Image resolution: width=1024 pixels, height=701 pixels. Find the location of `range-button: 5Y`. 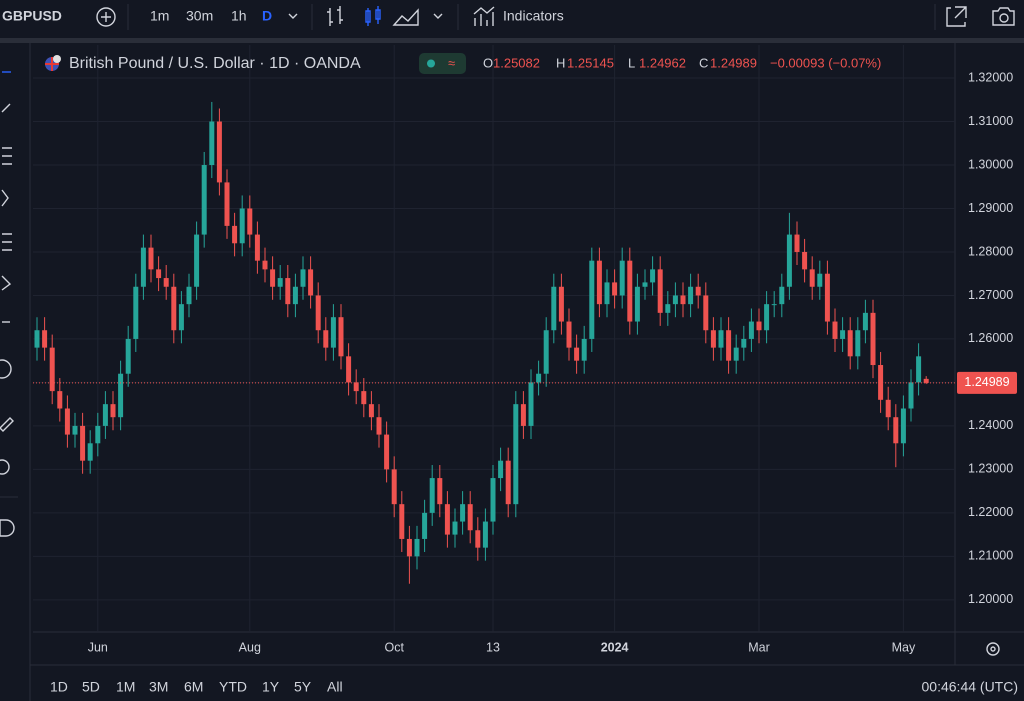

range-button: 5Y is located at coordinates (303, 687).